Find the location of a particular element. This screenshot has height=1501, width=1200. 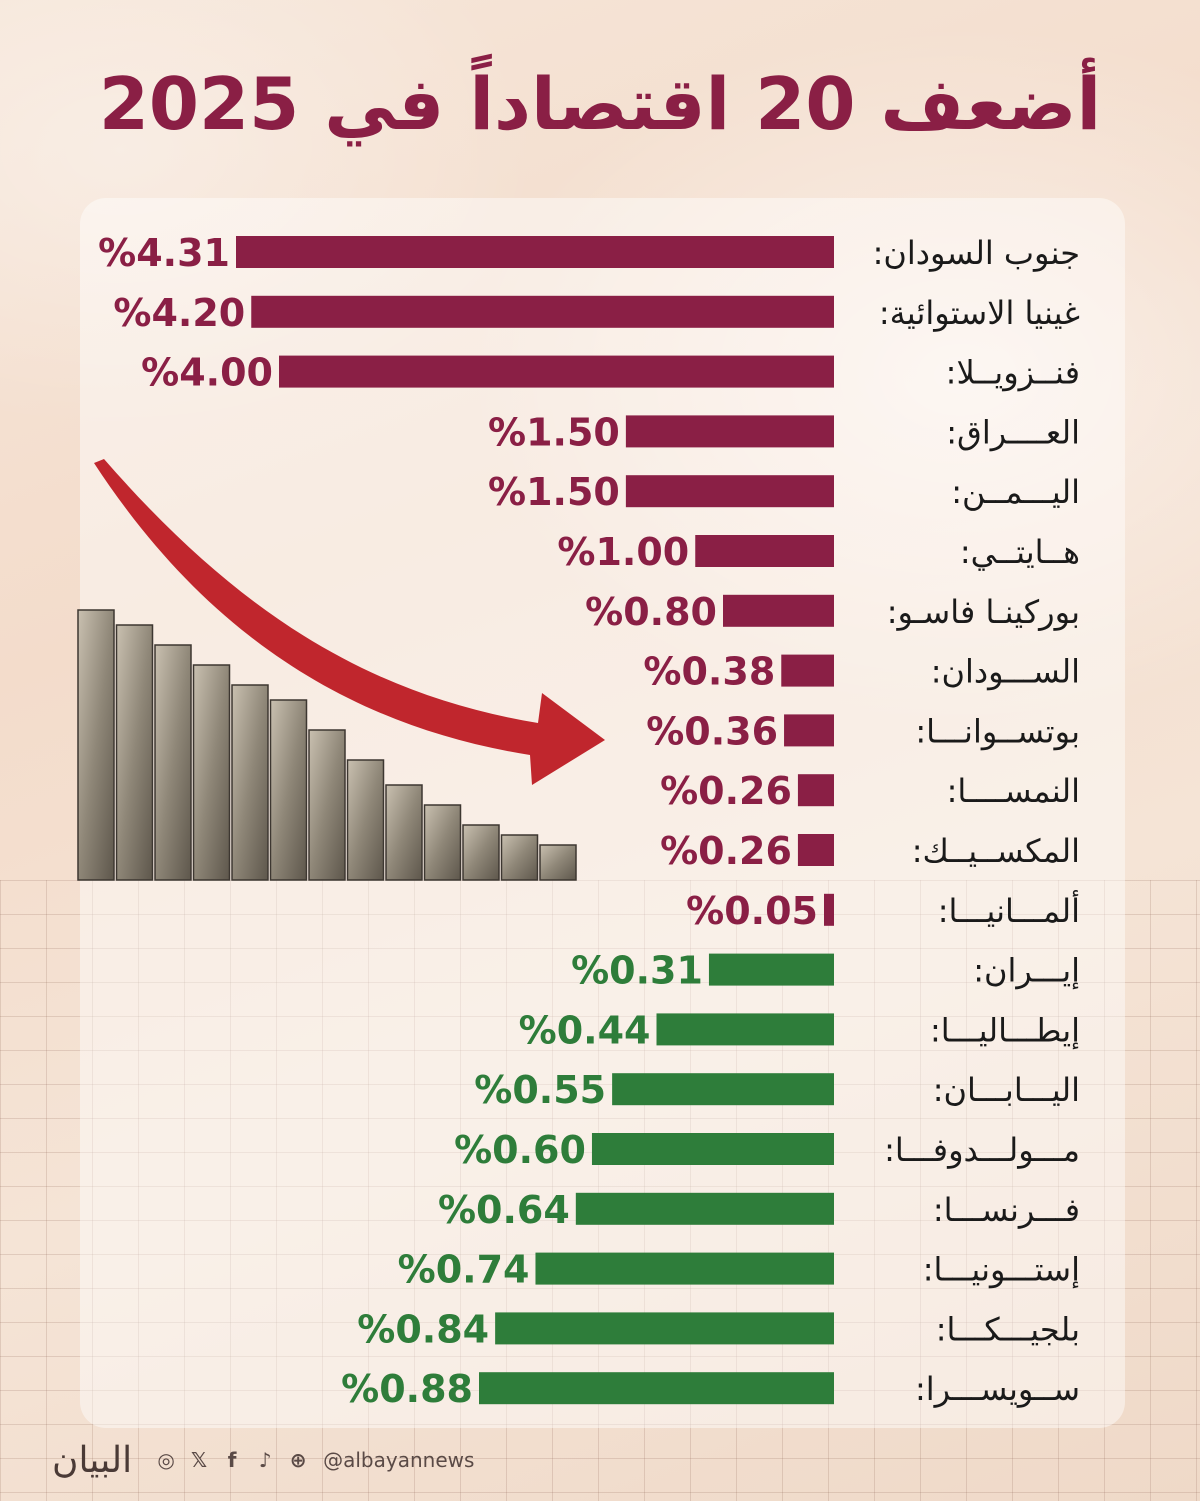

value-label-10: %0.26 is located at coordinates (726, 851).